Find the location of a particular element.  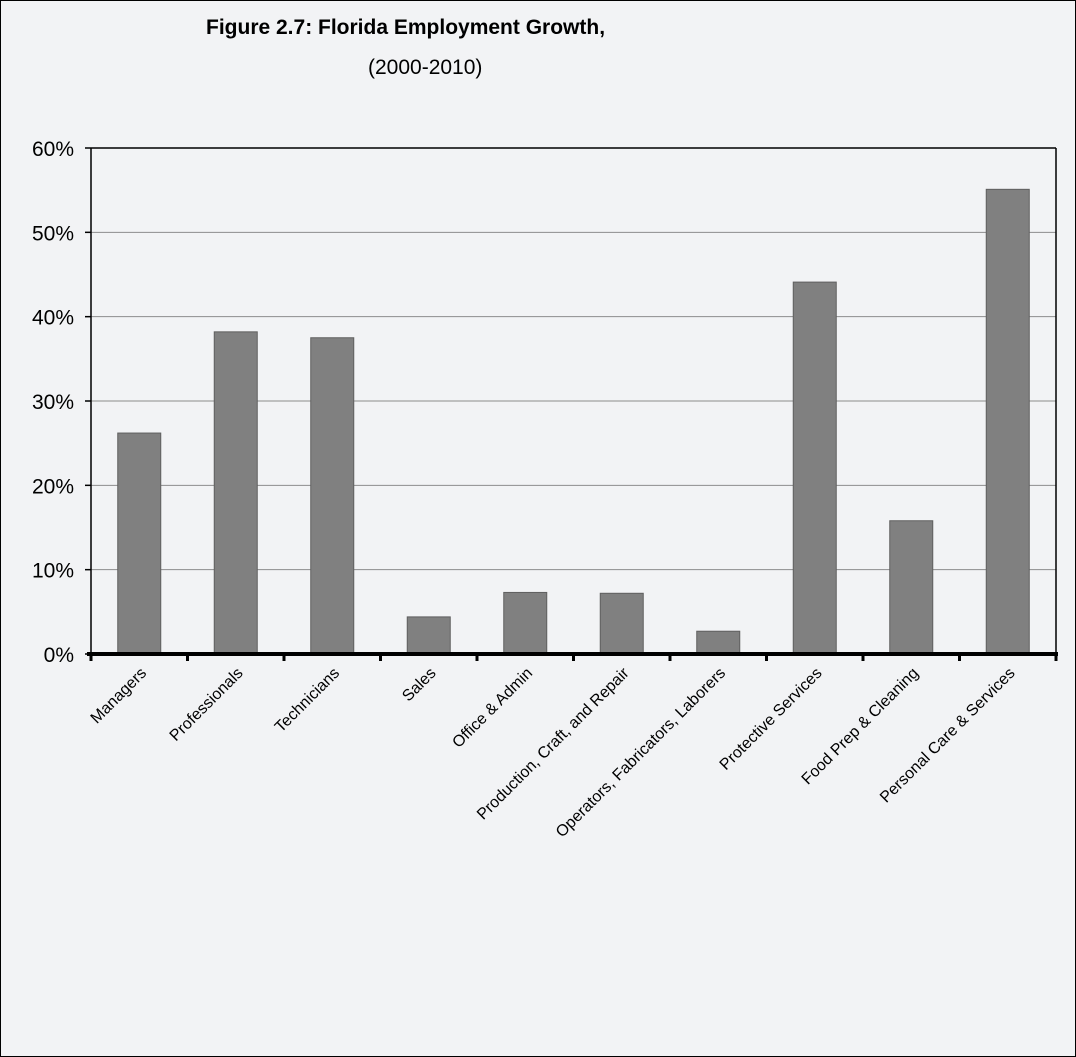

x-tick-label: Managers is located at coordinates (119, 696).